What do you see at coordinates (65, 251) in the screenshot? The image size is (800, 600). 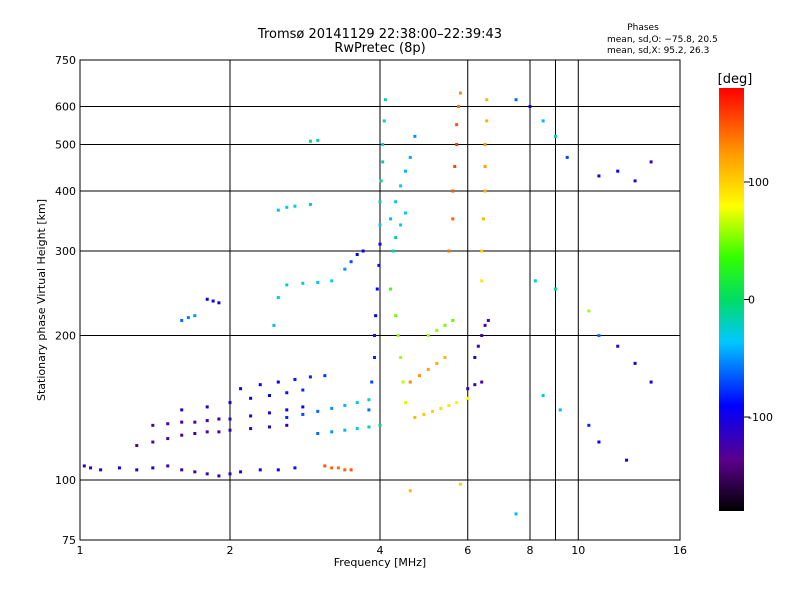 I see `y-tick-label: 300` at bounding box center [65, 251].